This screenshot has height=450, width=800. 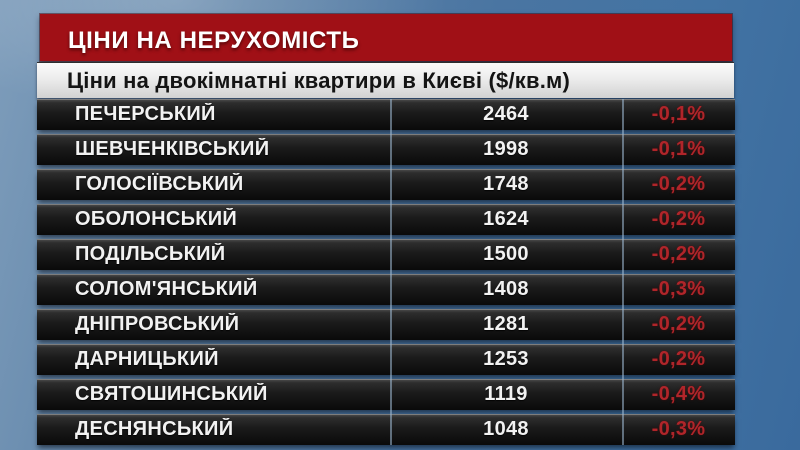 What do you see at coordinates (506, 184) in the screenshot?
I see `district-price: 1748` at bounding box center [506, 184].